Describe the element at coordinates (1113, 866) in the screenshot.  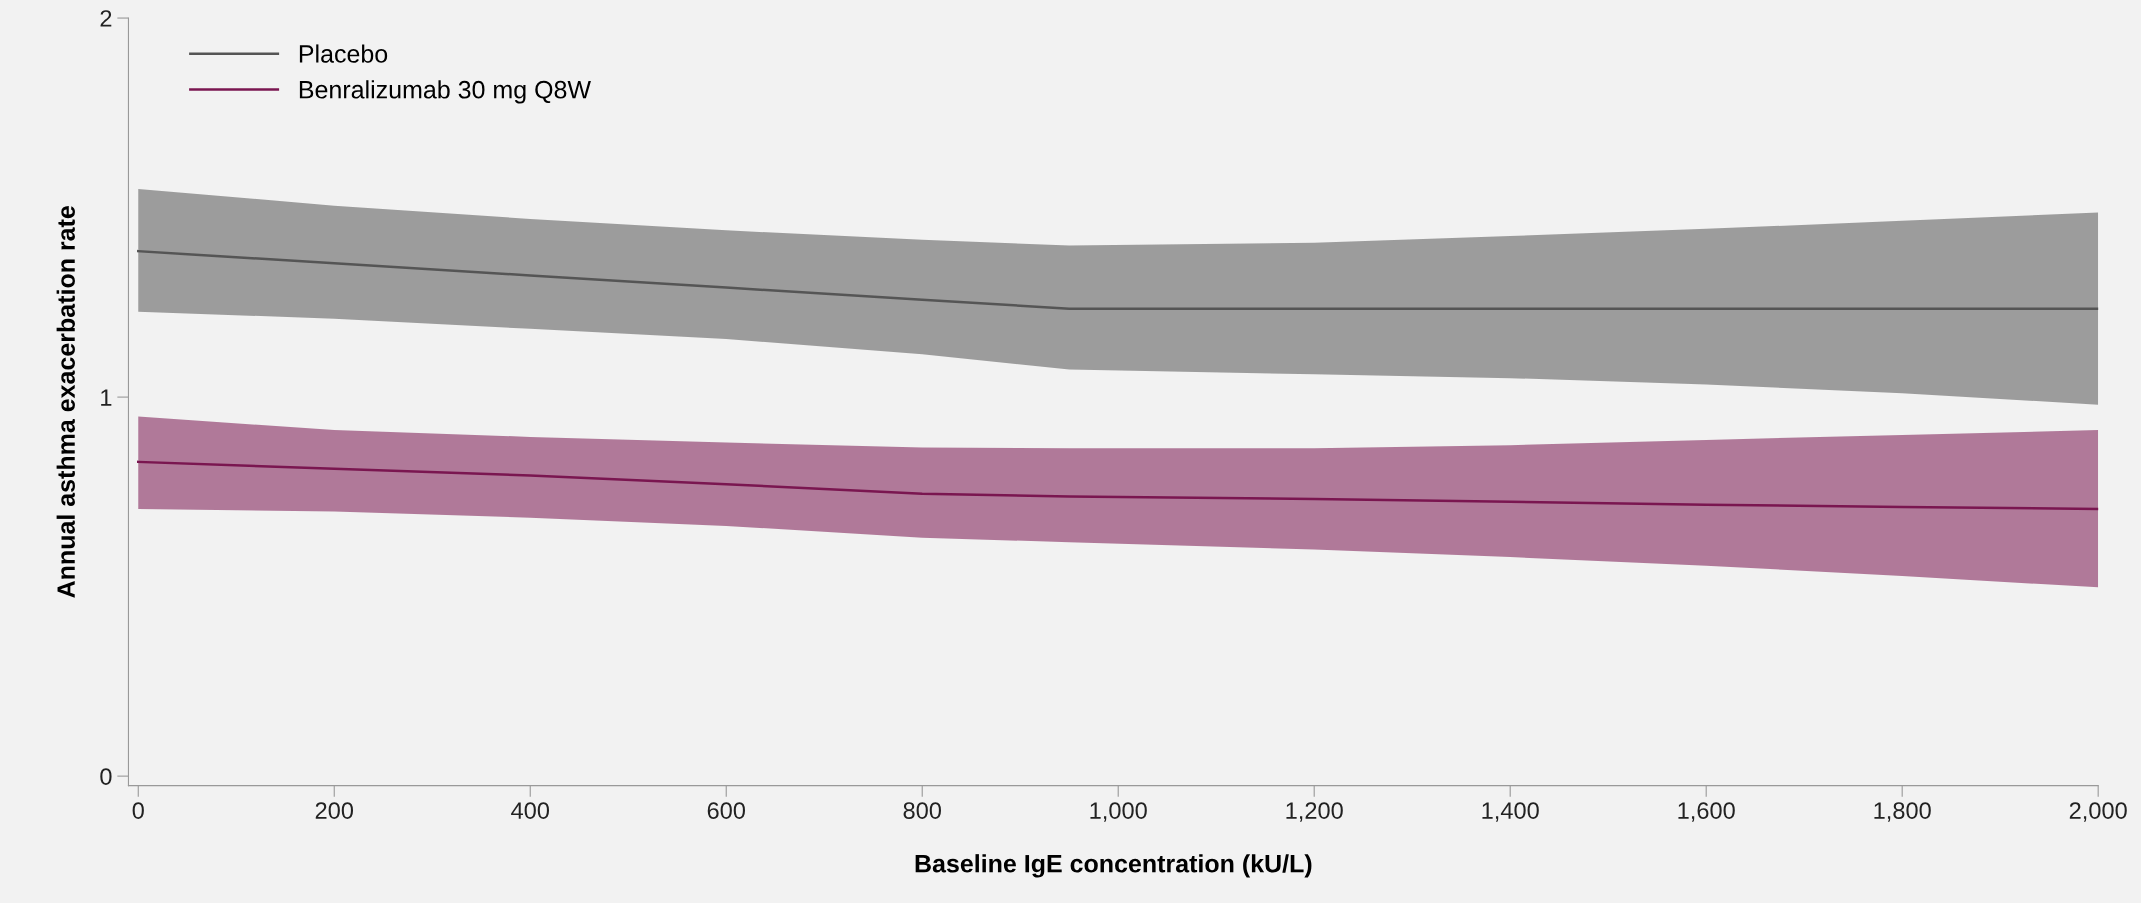
I see `x-axis-title: Baseline IgE concentration (kU/L)` at that location.